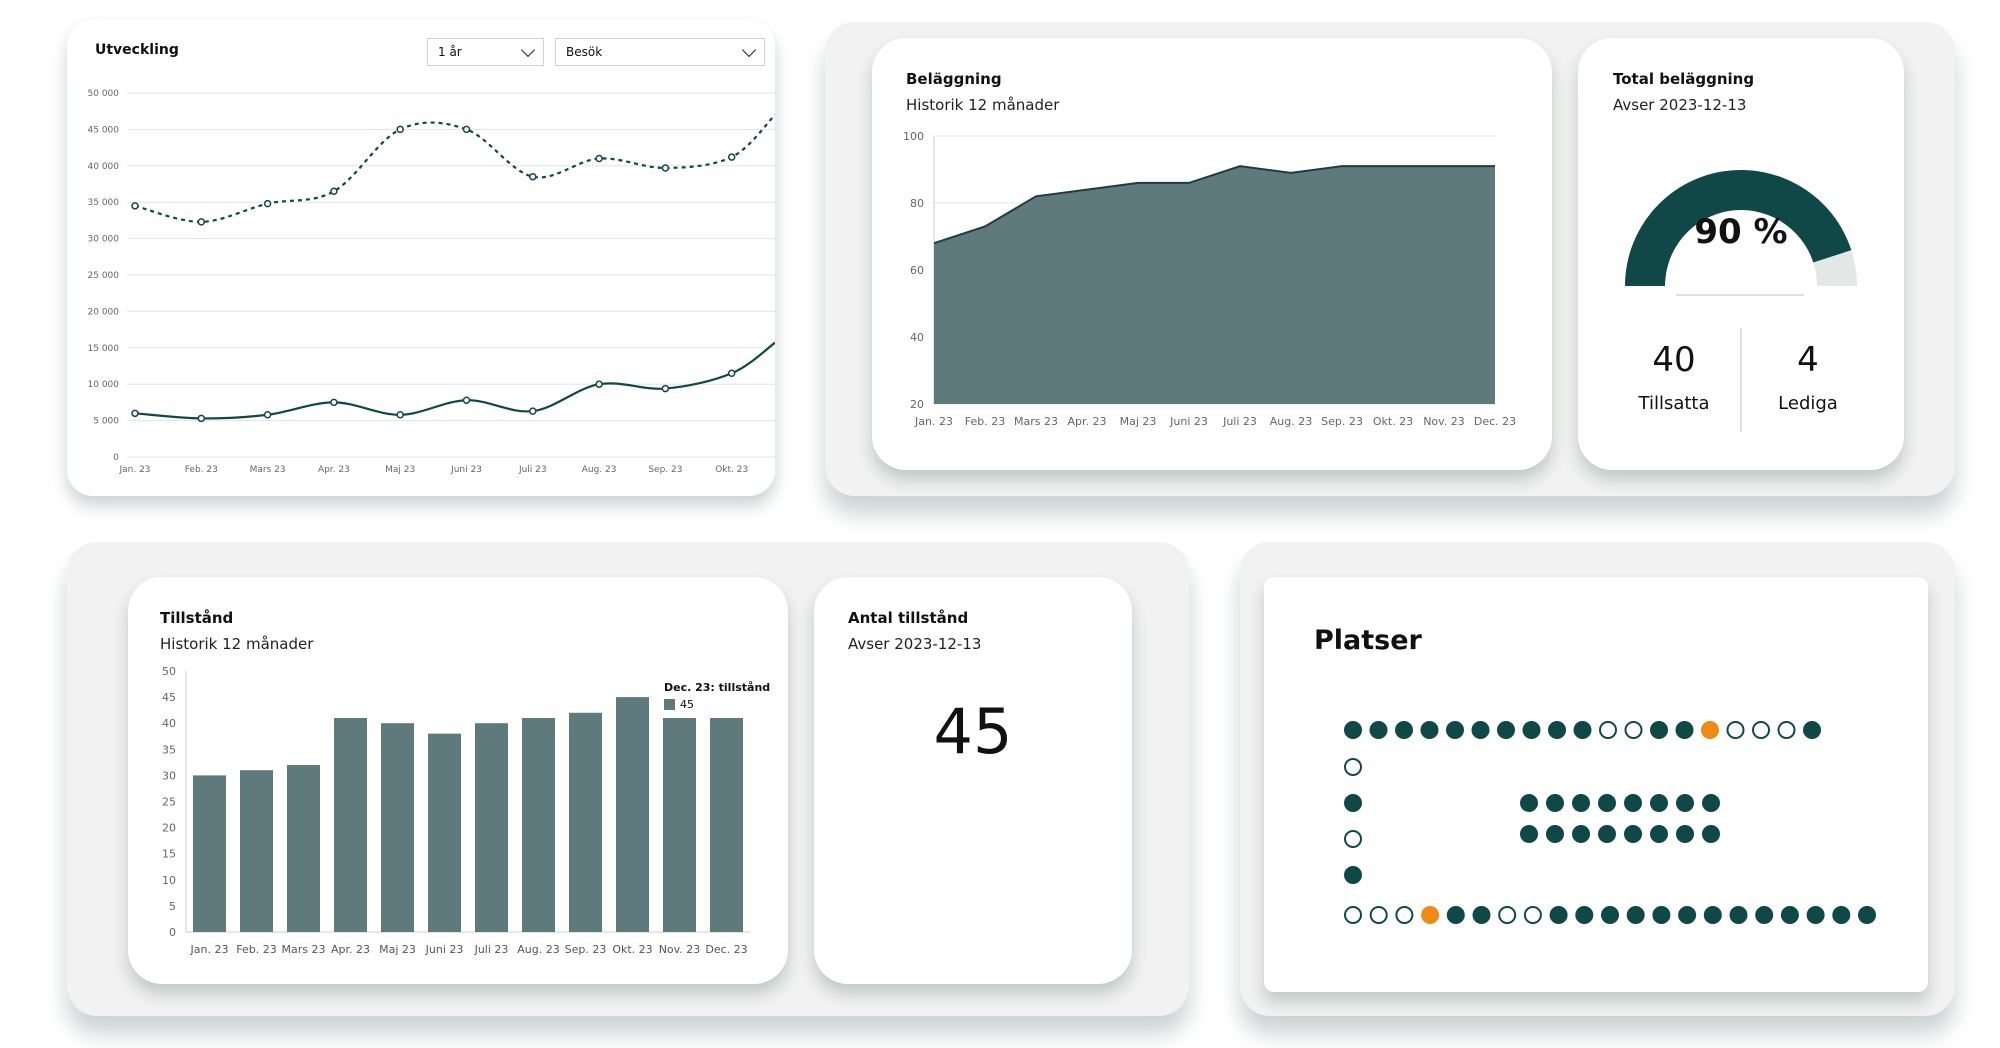 The width and height of the screenshot is (2000, 1048). Describe the element at coordinates (104, 385) in the screenshot. I see `y-tick-label: 10 000` at that location.